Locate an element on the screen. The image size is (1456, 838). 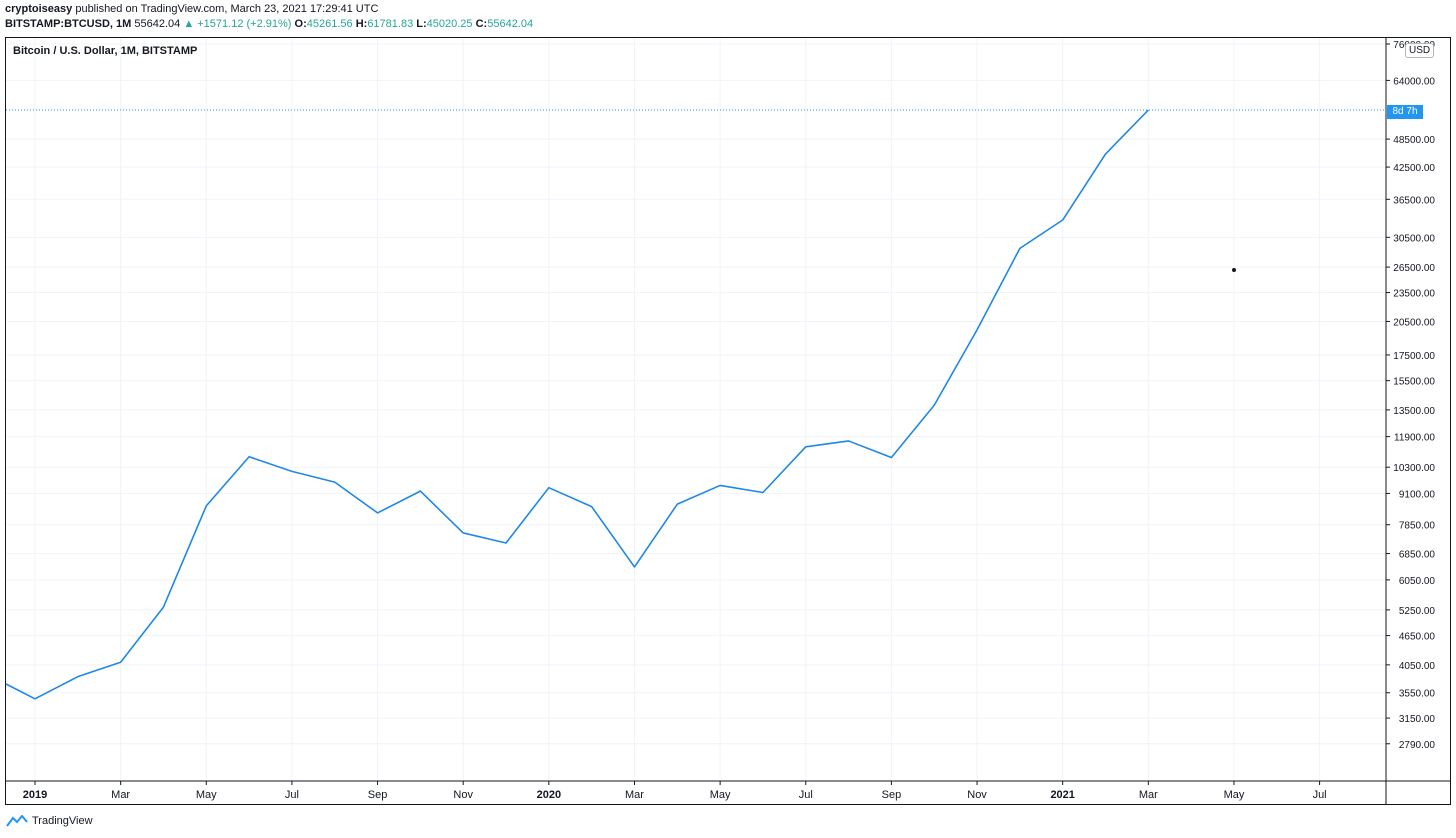
y-tick-label: 26500.00 is located at coordinates (1414, 268).